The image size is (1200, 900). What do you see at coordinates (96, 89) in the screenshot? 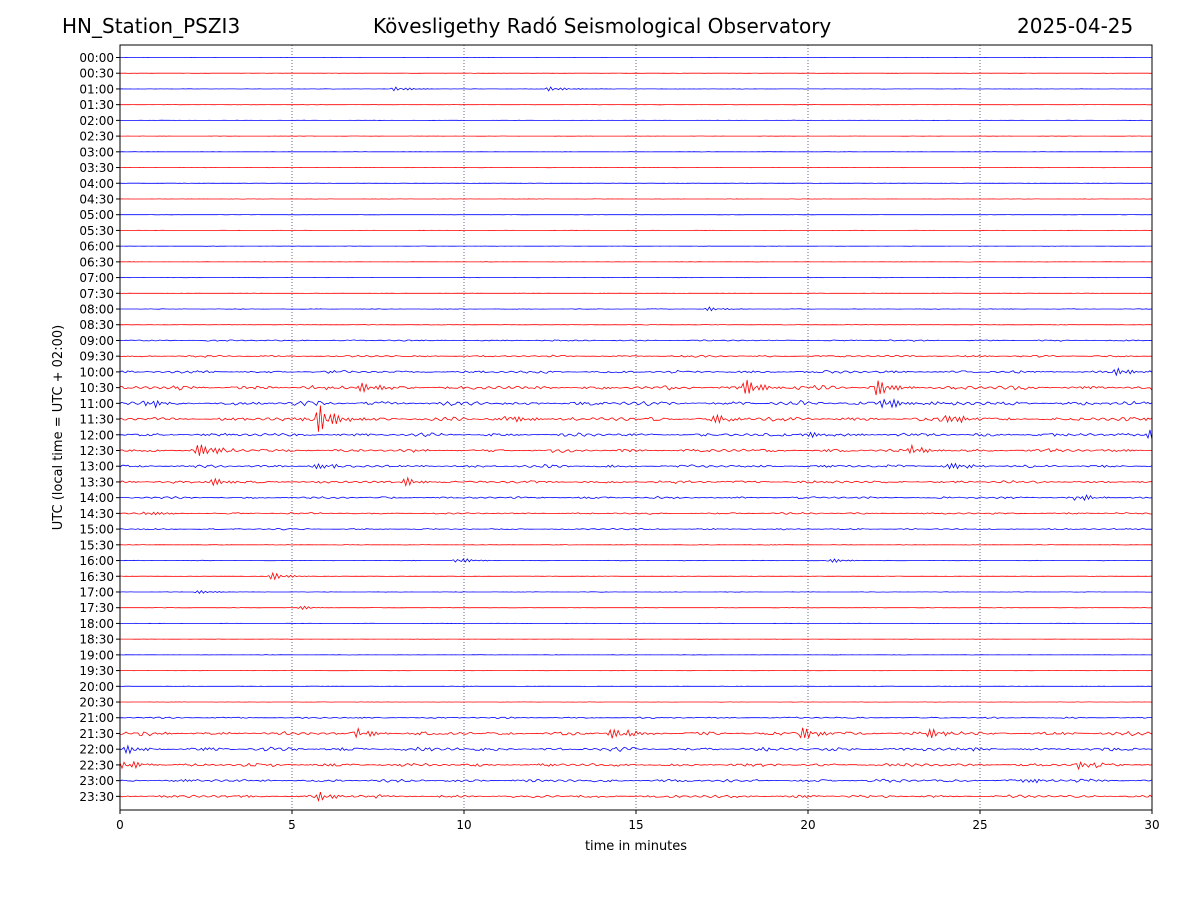
I see `y-tick-label: 01:00` at bounding box center [96, 89].